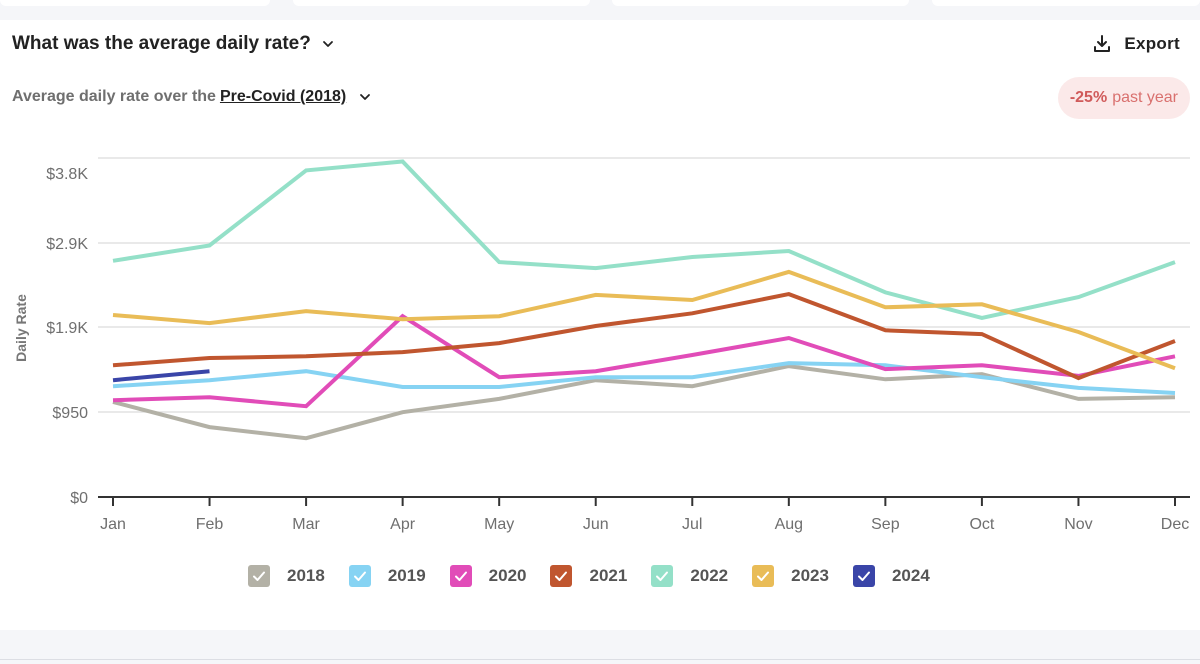 The image size is (1200, 664). I want to click on divider, so click(600, 659).